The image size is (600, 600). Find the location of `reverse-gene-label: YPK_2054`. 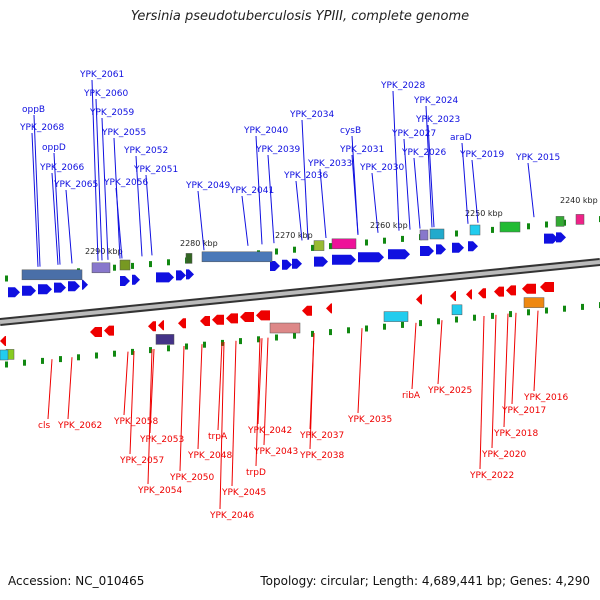

reverse-gene-label: YPK_2054 is located at coordinates (160, 491).